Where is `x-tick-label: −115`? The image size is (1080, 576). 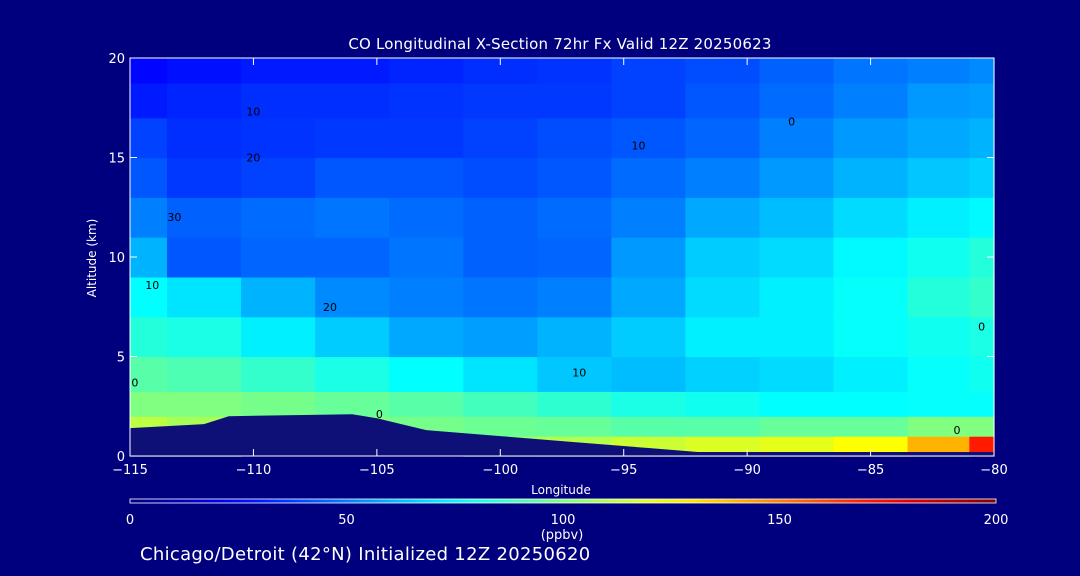
x-tick-label: −115 is located at coordinates (130, 470).